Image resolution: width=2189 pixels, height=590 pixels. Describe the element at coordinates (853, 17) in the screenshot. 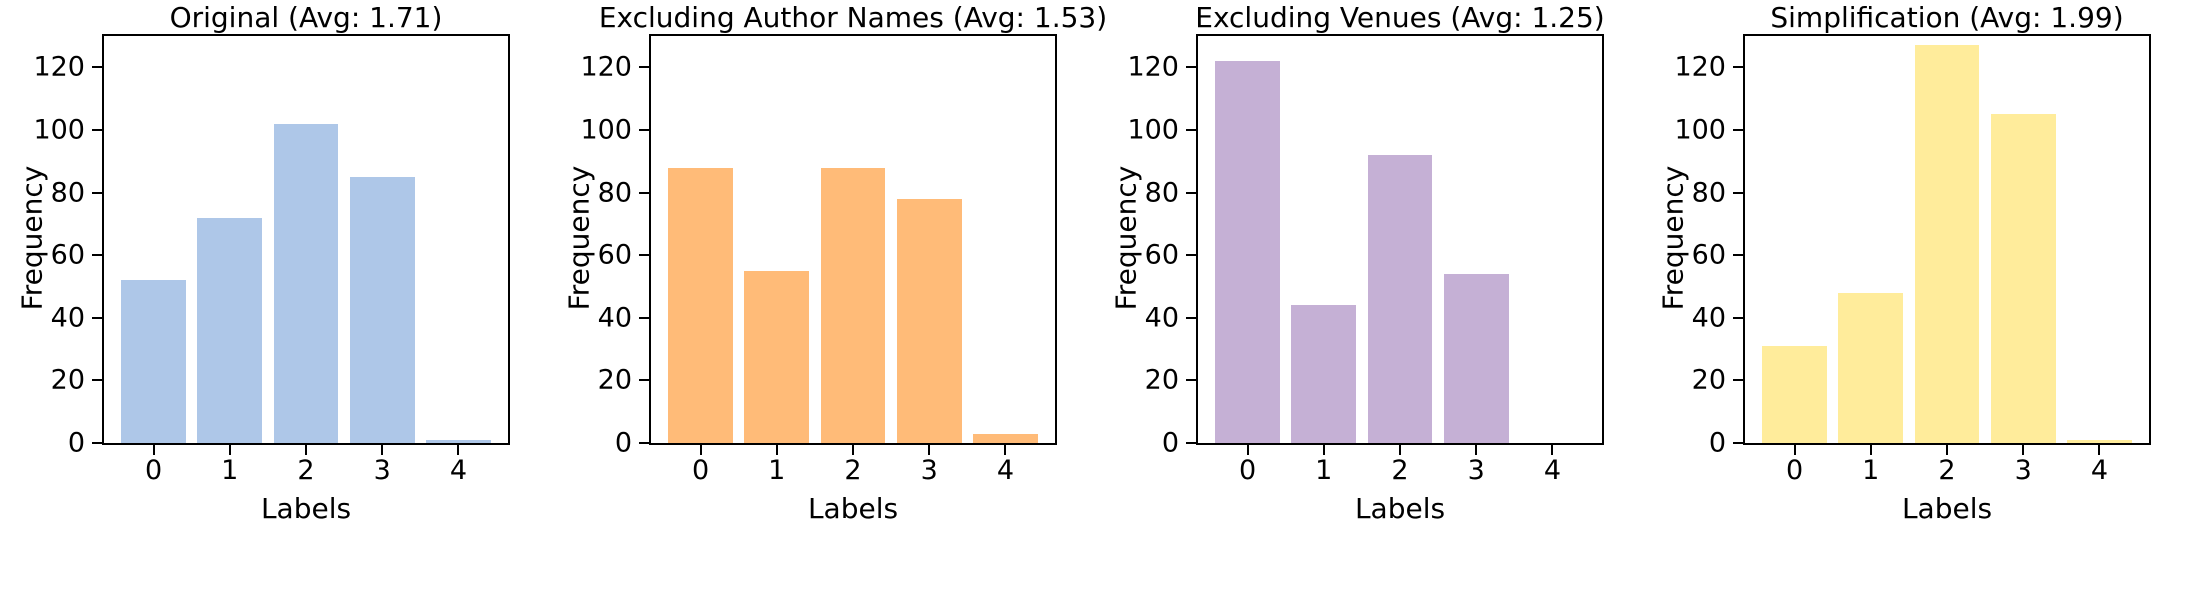

I see `chart-title: Excluding Author Names (Avg: 1.53)` at that location.